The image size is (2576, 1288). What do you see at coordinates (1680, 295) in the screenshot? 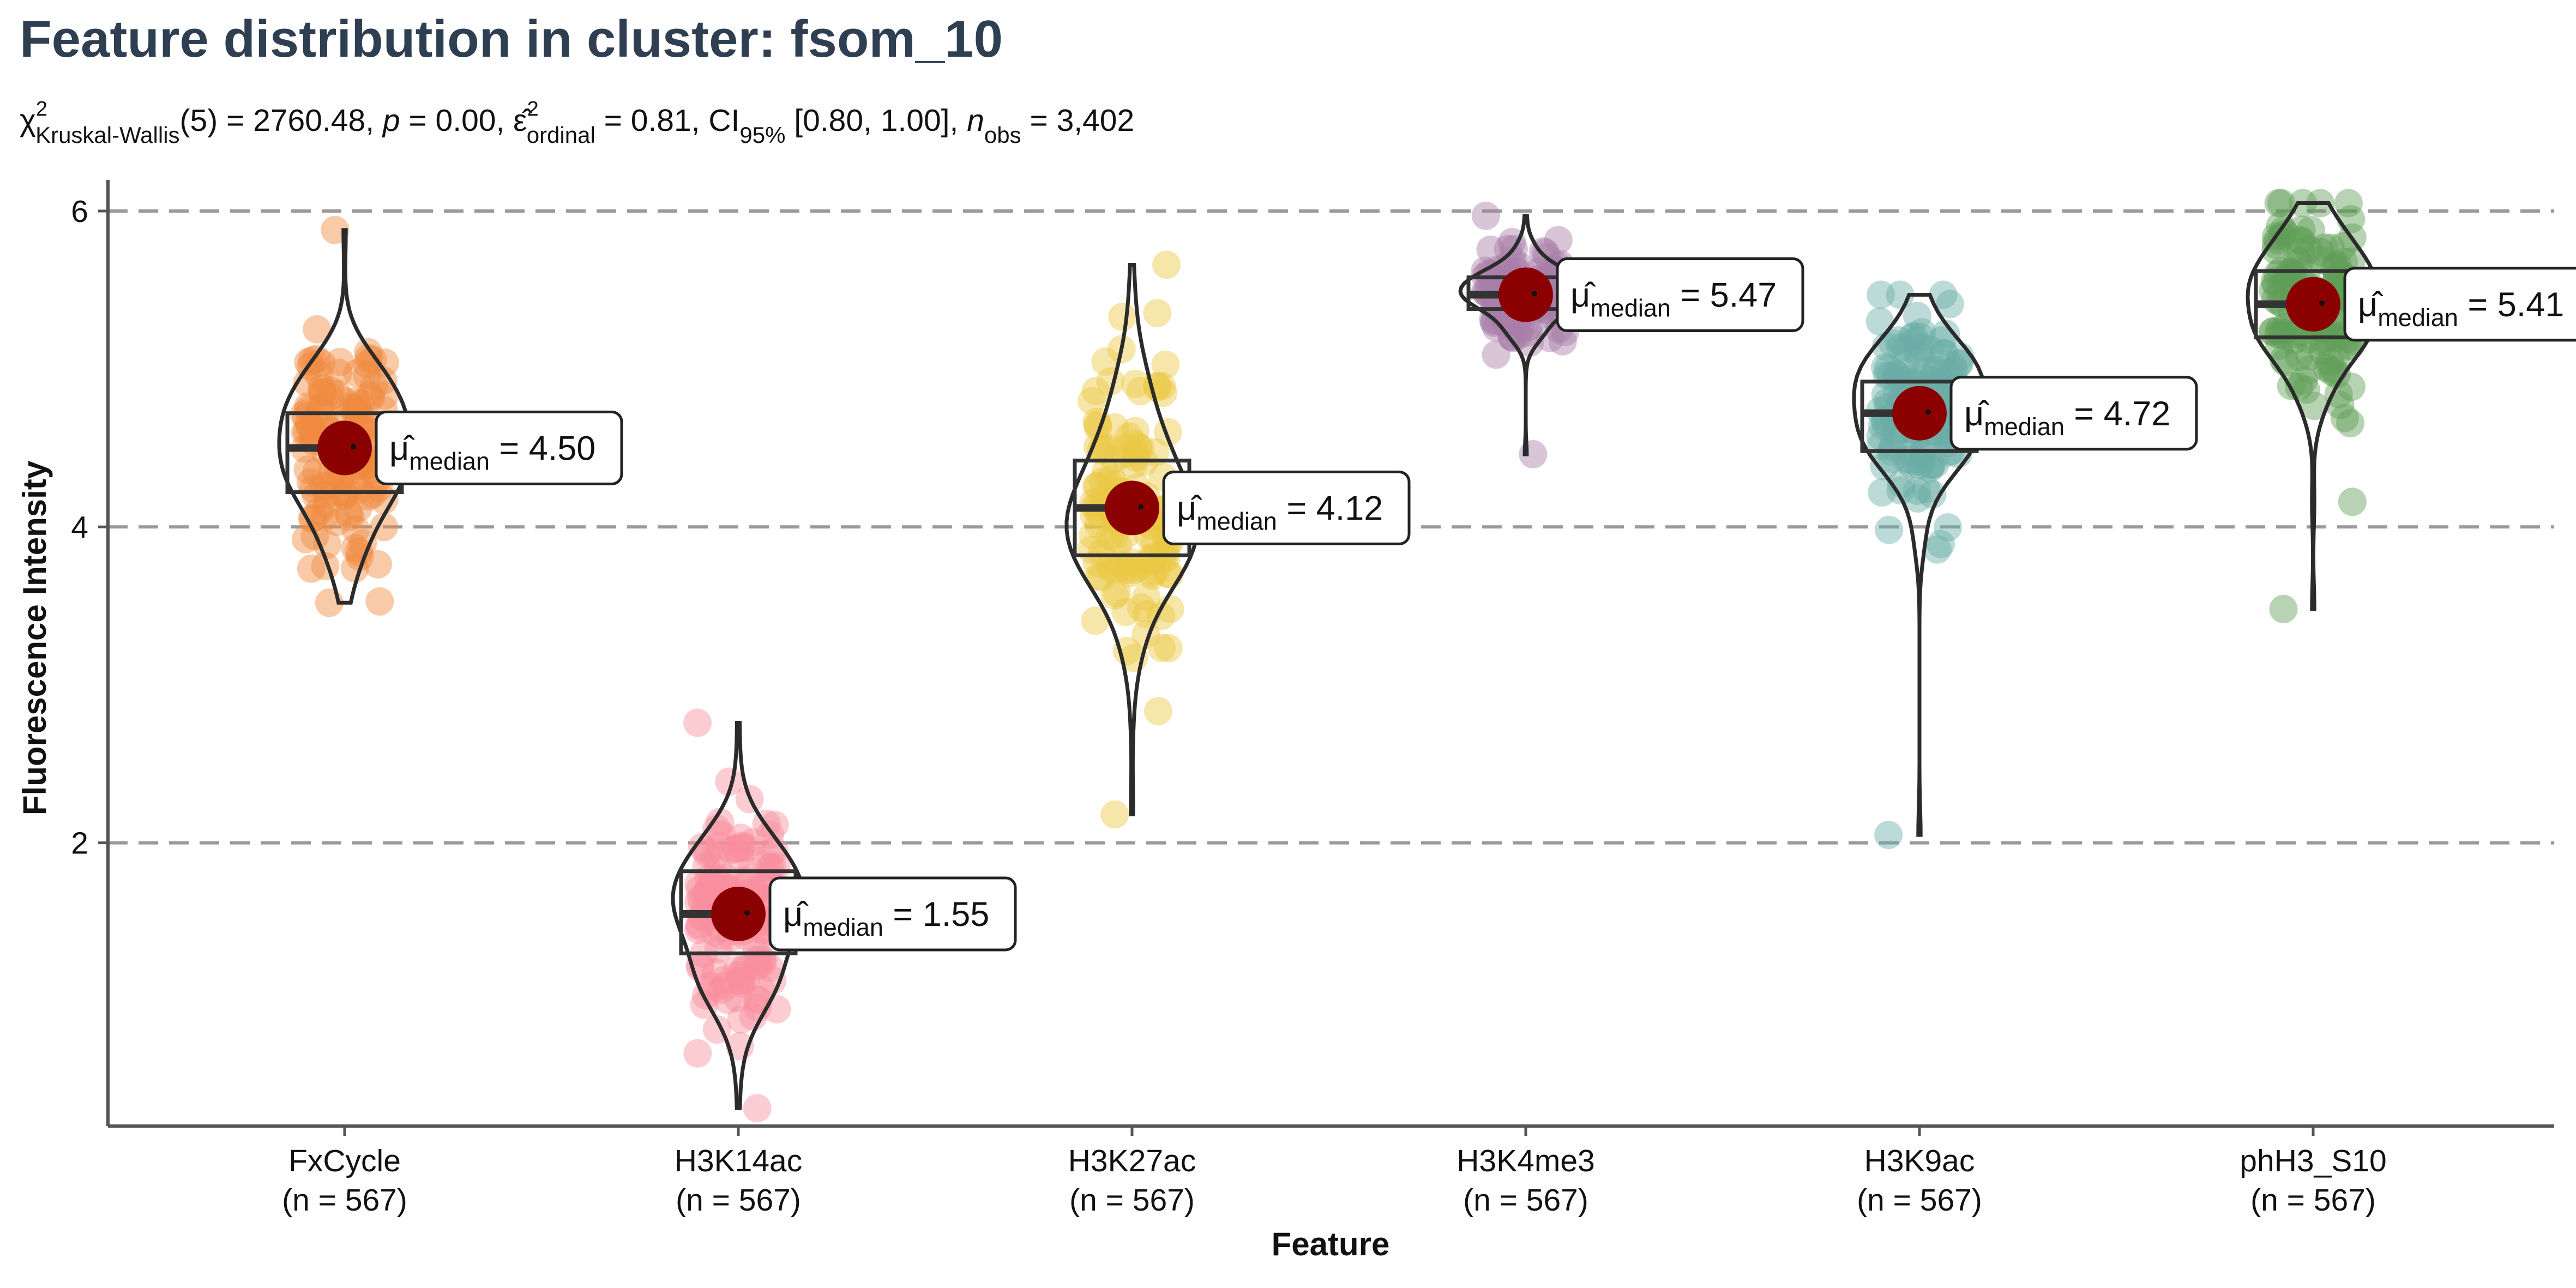
I see `median-label: μ̂median = 5.47` at bounding box center [1680, 295].